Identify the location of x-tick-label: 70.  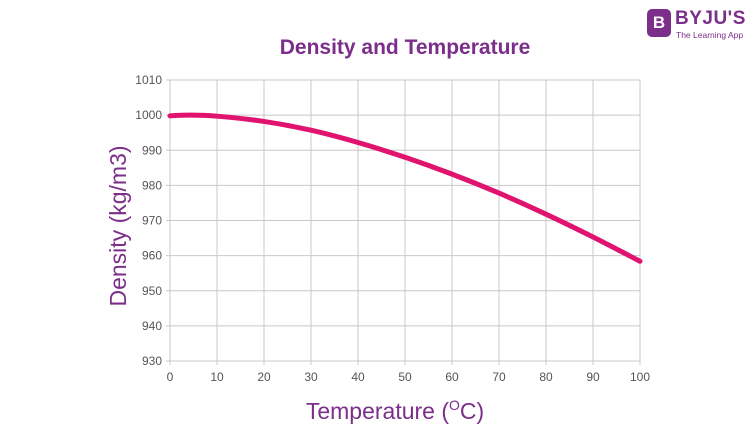
(499, 377).